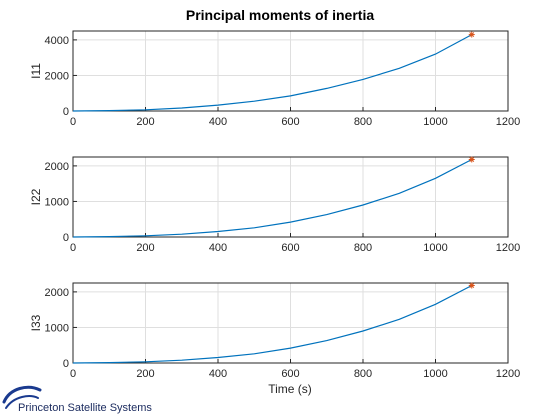  I want to click on y-axis-label: I22, so click(36, 196).